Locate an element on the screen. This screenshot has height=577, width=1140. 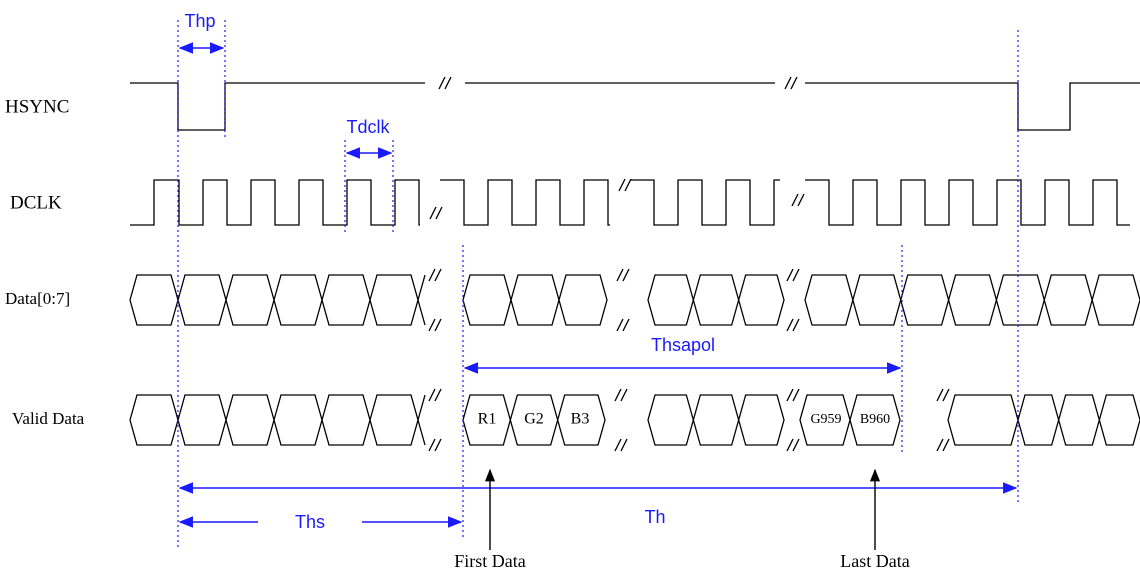
annotation: Last Data is located at coordinates (874, 561).